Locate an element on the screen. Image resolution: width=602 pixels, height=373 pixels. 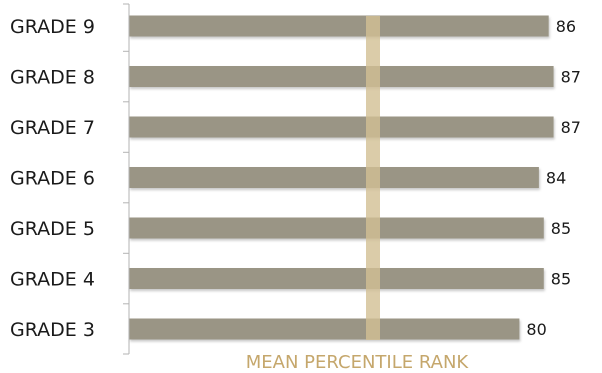
x-axis-title: MEAN PERCENTILE RANK is located at coordinates (358, 362).